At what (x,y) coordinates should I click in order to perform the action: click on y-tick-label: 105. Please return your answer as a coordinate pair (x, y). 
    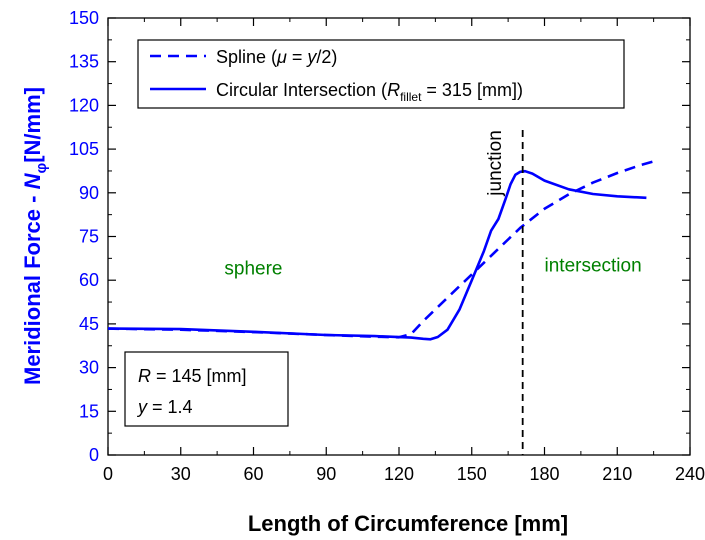
    Looking at the image, I should click on (84, 149).